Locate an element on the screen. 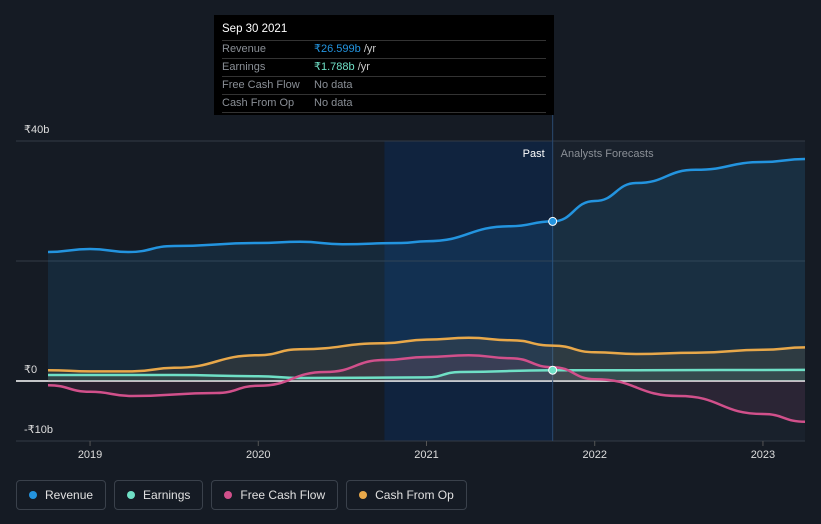 The height and width of the screenshot is (524, 821). past-label: Past is located at coordinates (534, 154).